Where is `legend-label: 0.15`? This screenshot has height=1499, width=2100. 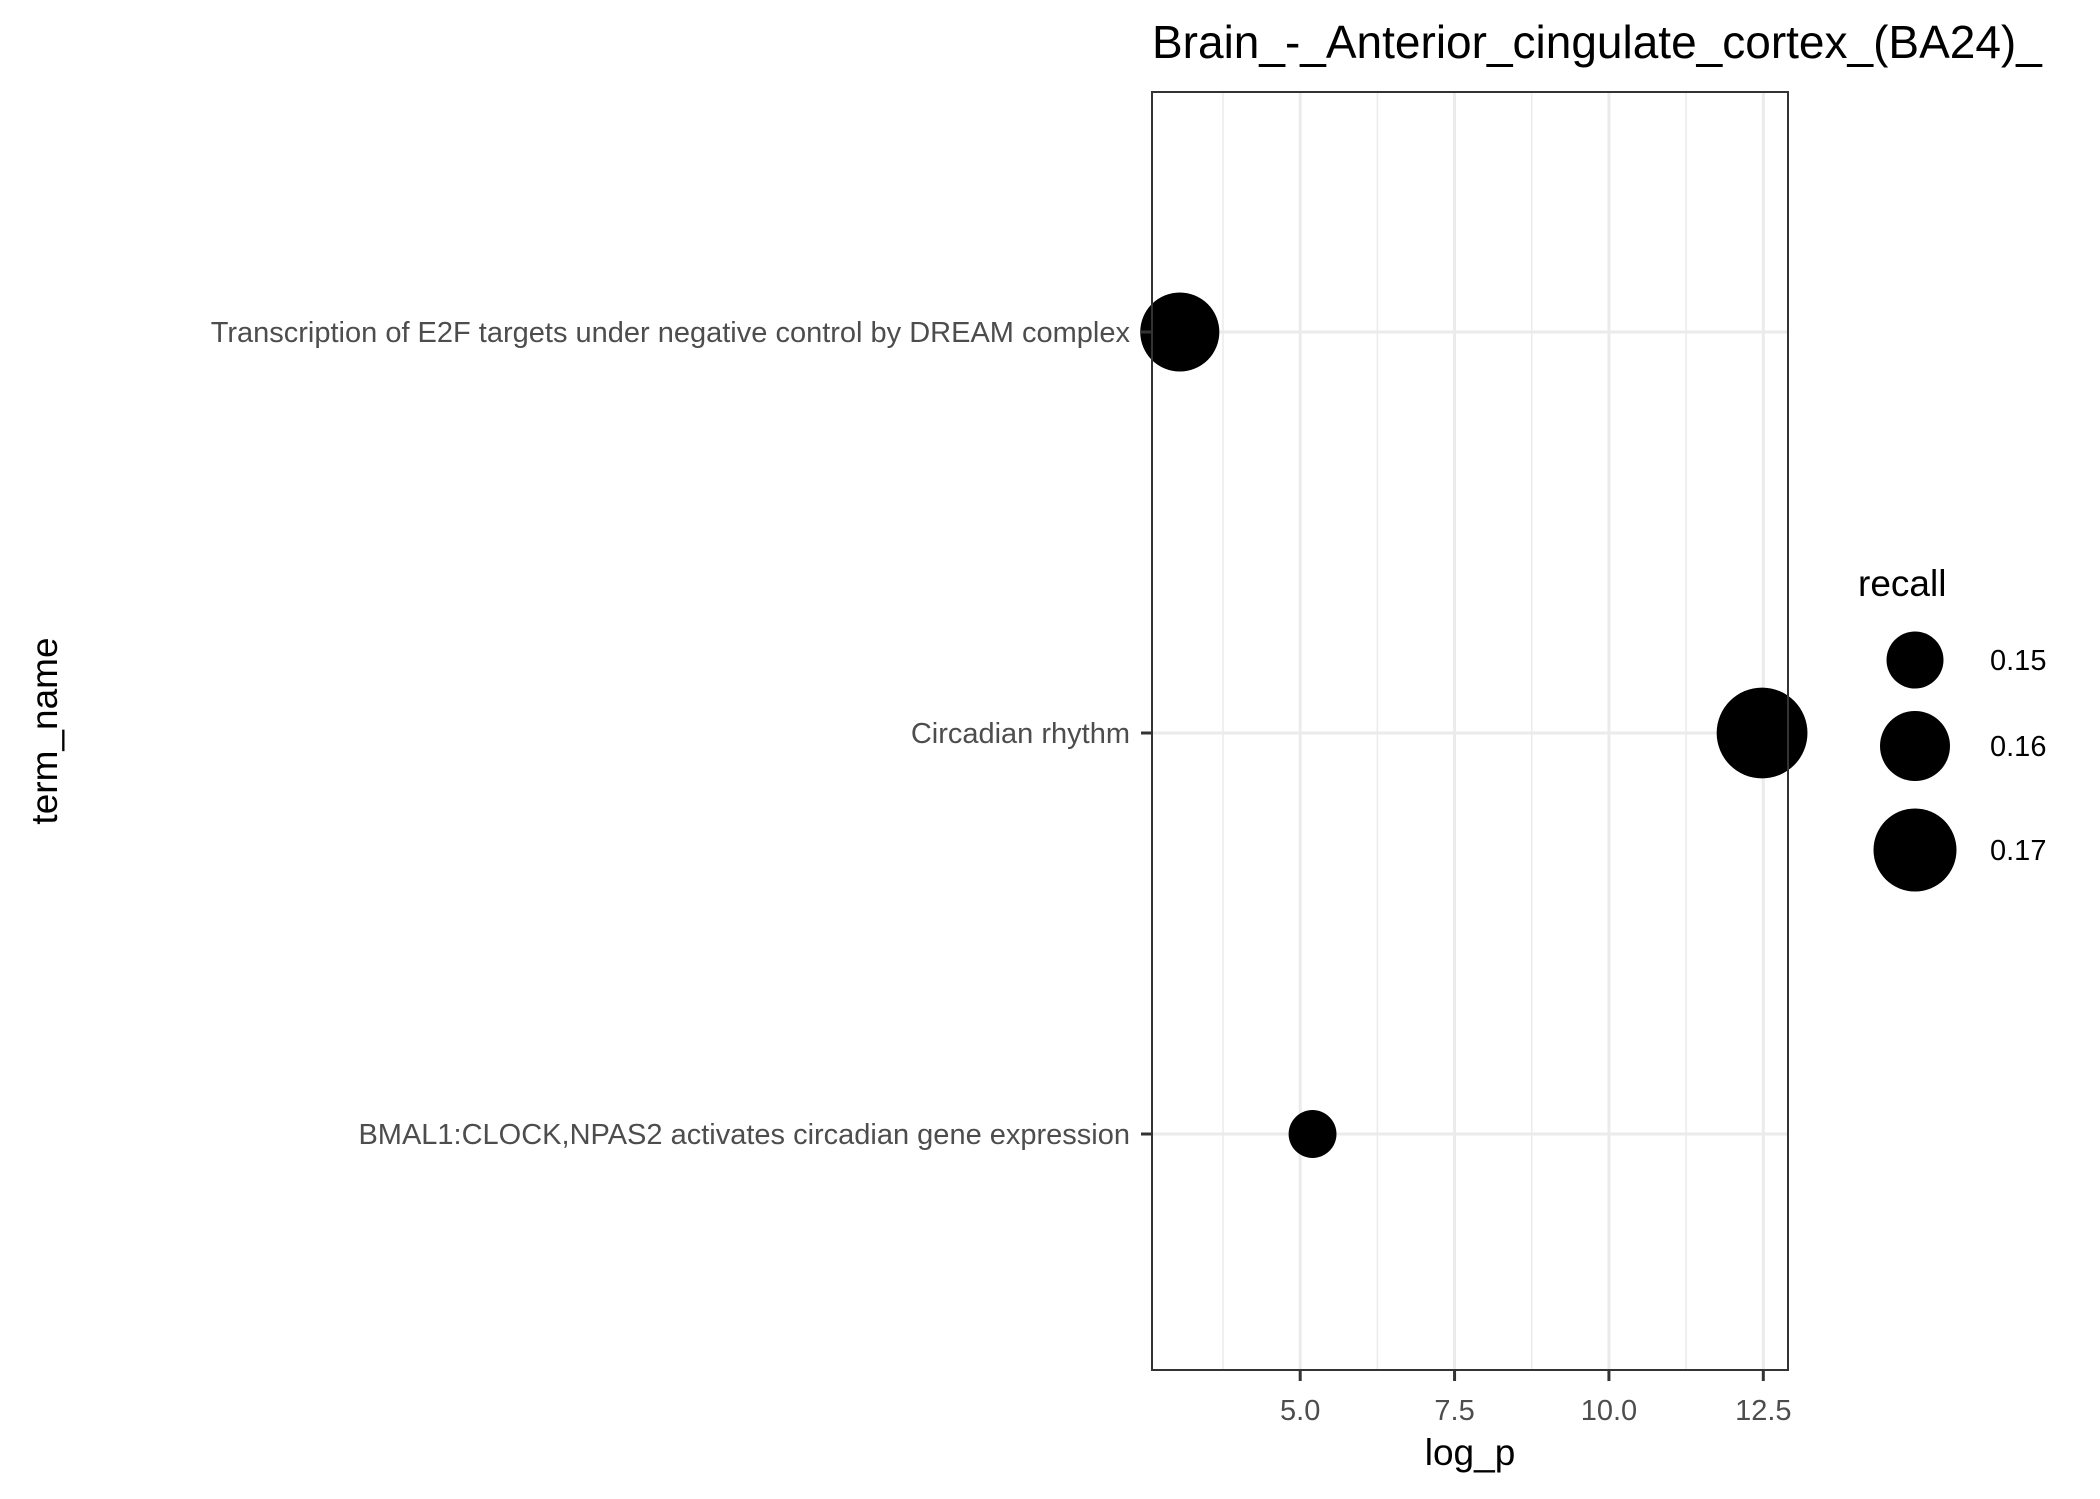 legend-label: 0.15 is located at coordinates (2018, 661).